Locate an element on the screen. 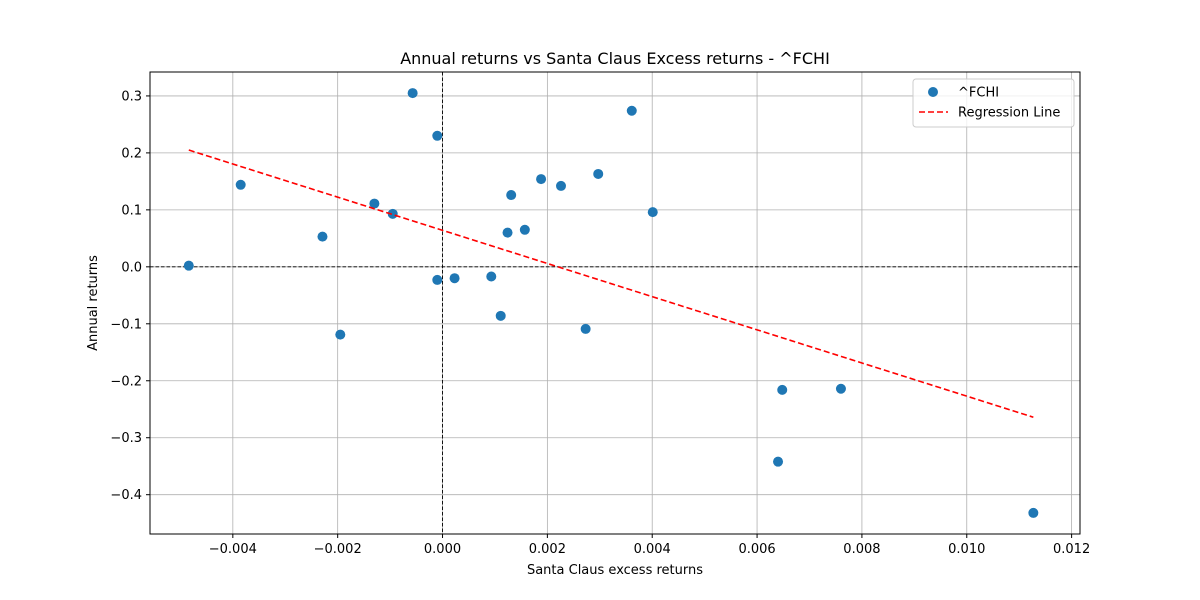  legend: ^FCHI Regression Line is located at coordinates (993, 103).